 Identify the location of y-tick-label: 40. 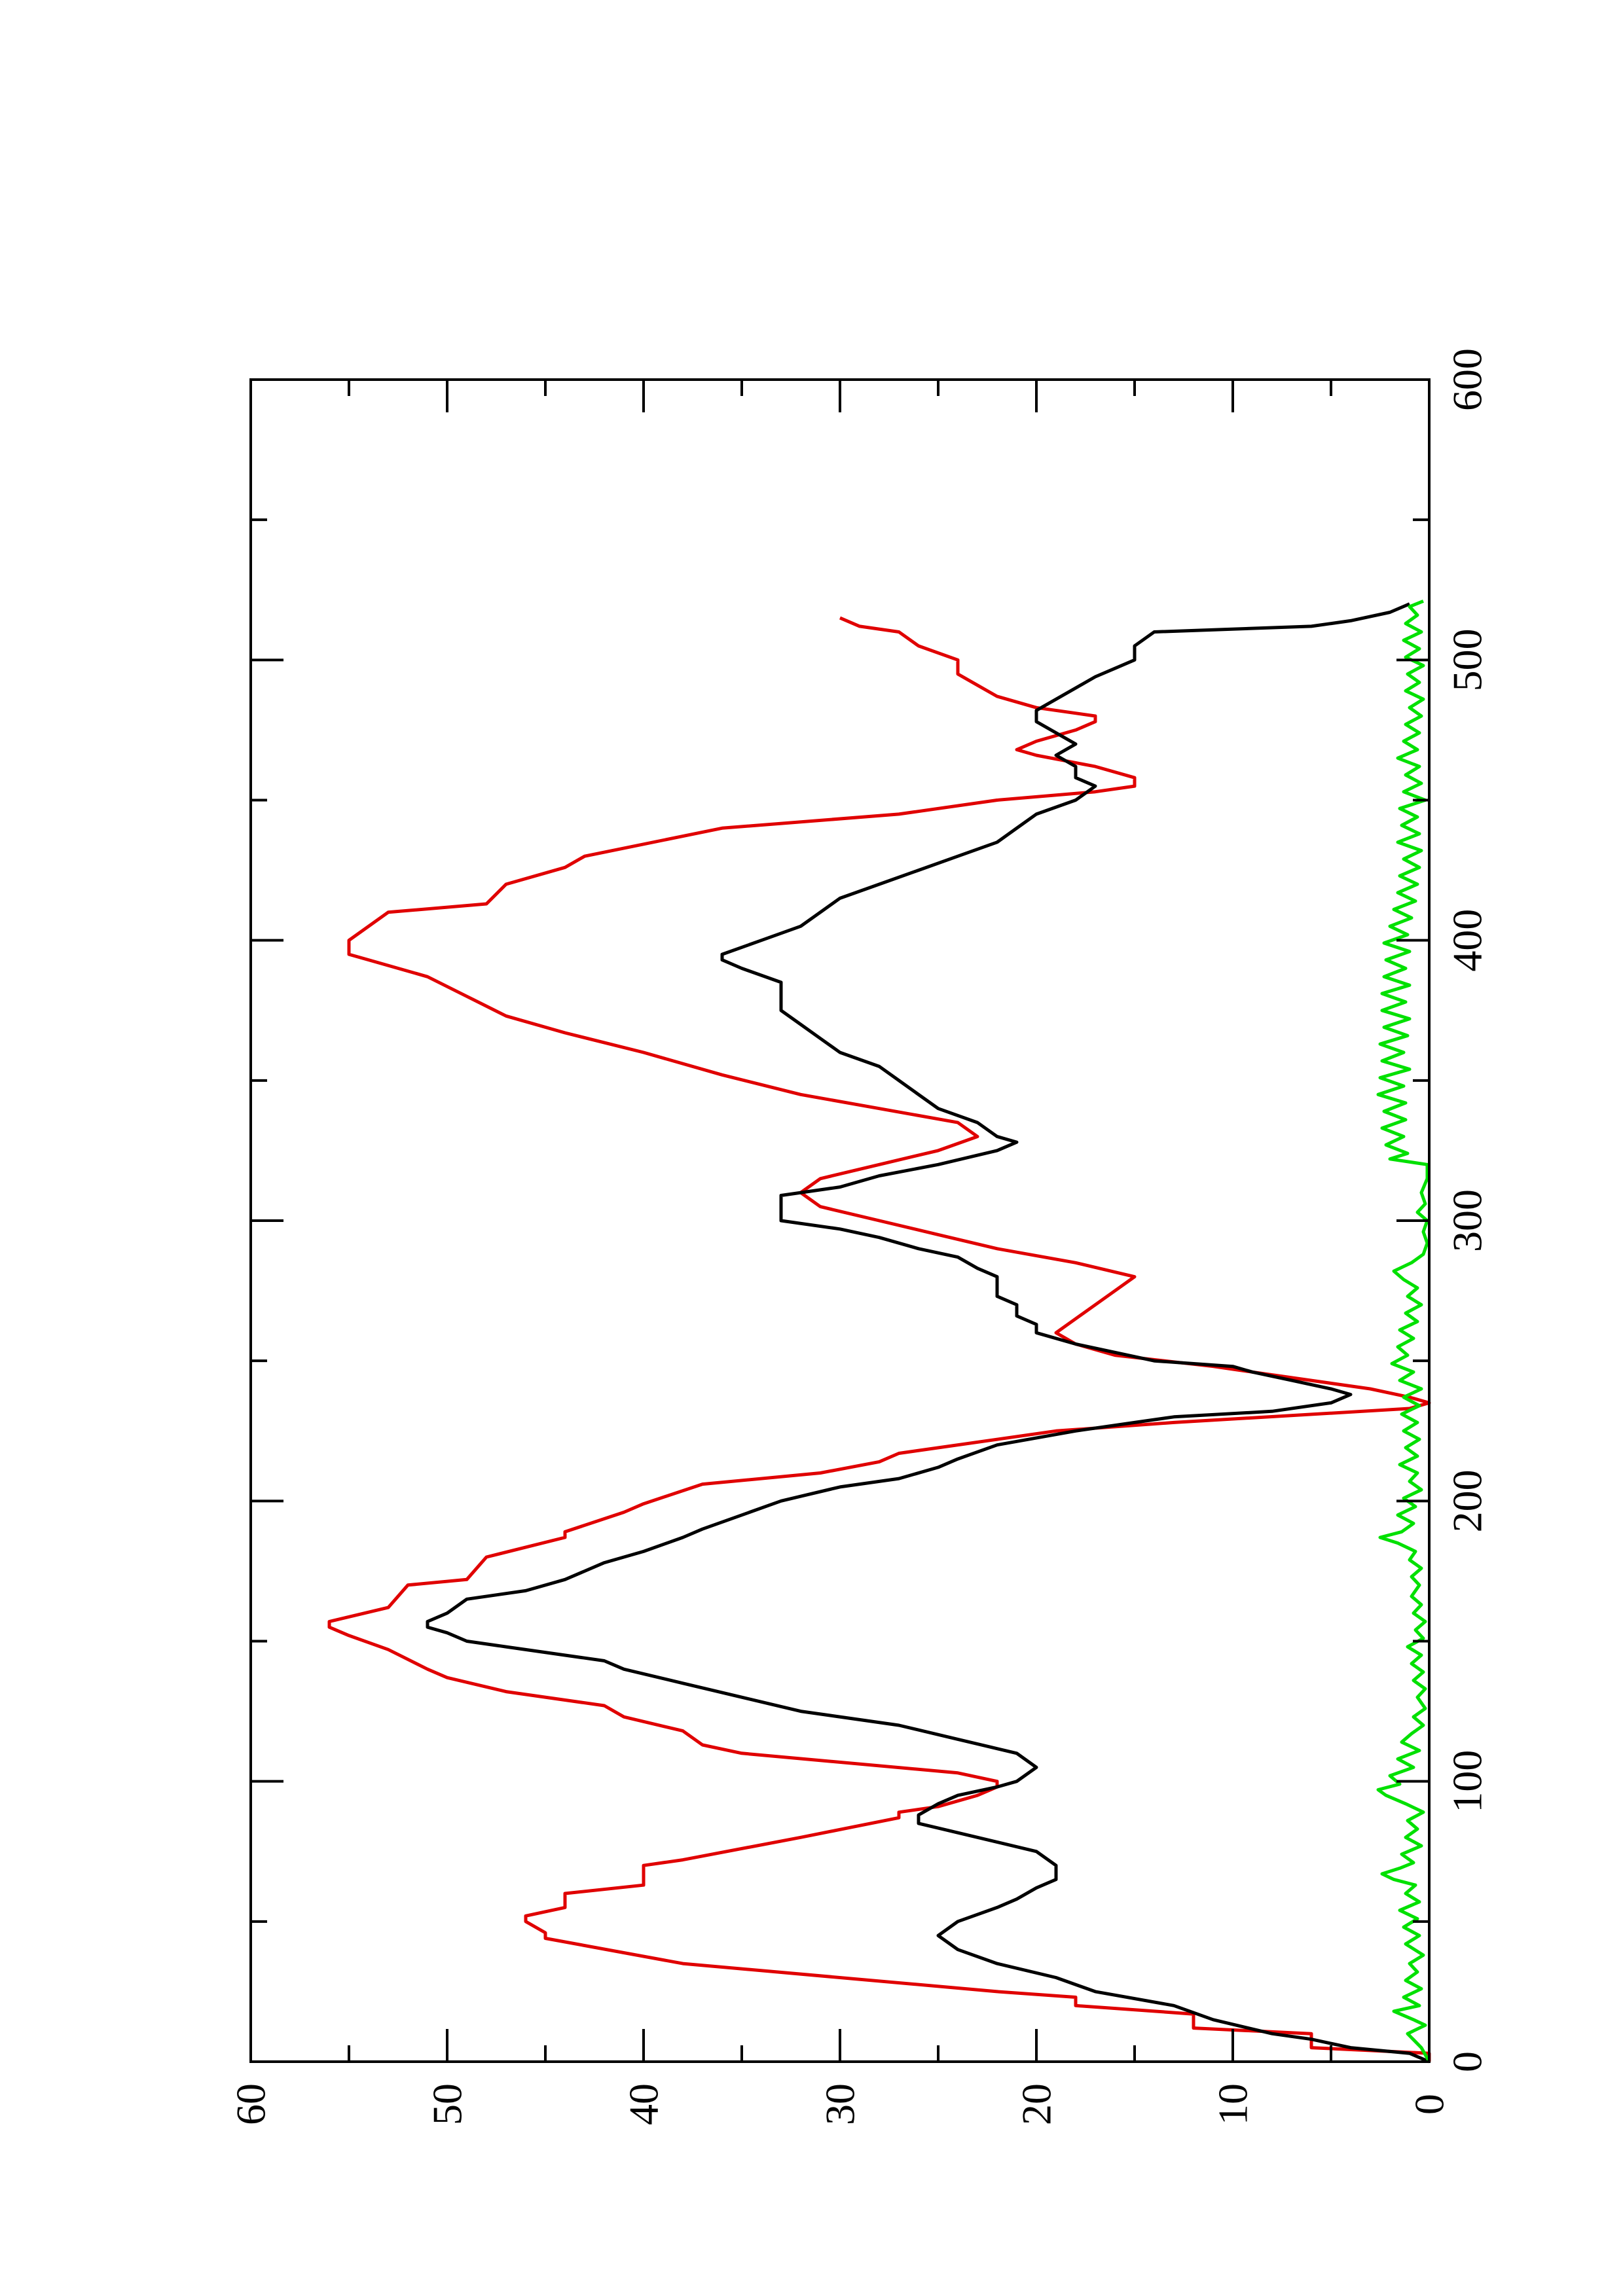
(644, 2104).